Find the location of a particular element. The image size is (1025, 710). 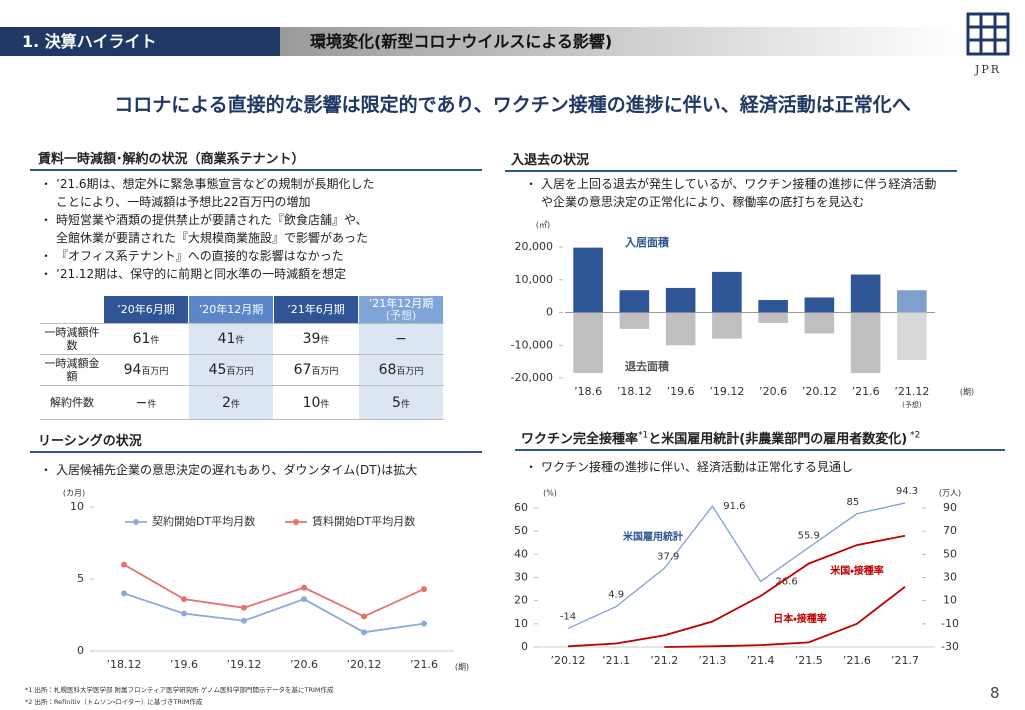

value-label: 85 is located at coordinates (852, 502).